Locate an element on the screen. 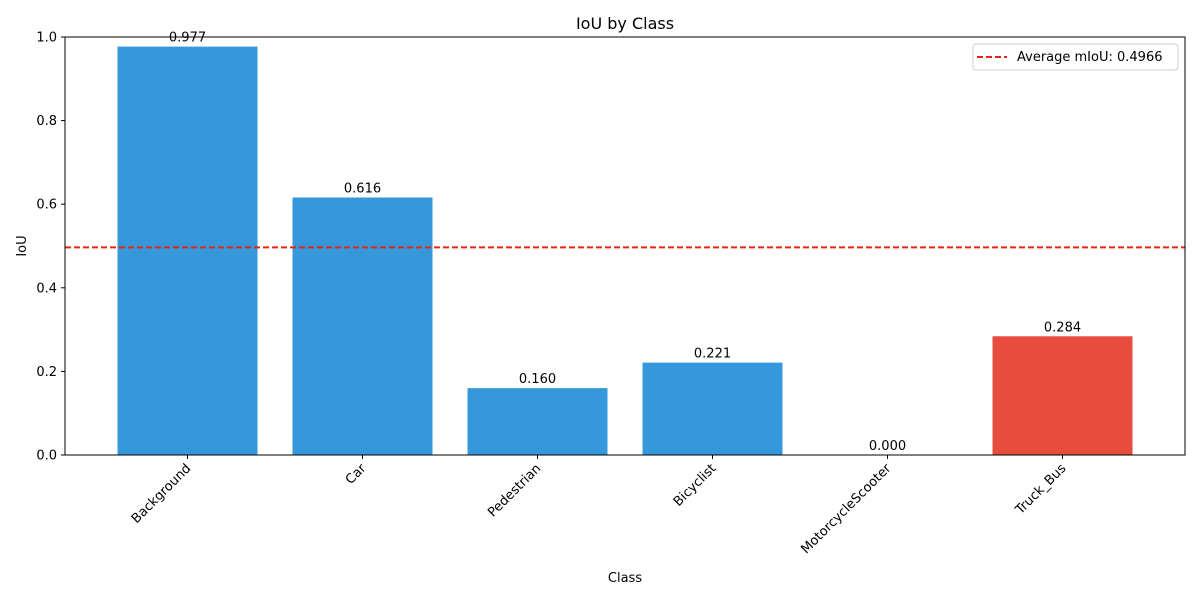 The height and width of the screenshot is (600, 1200). legend: Average mIoU: 0.4966 is located at coordinates (1075, 57).